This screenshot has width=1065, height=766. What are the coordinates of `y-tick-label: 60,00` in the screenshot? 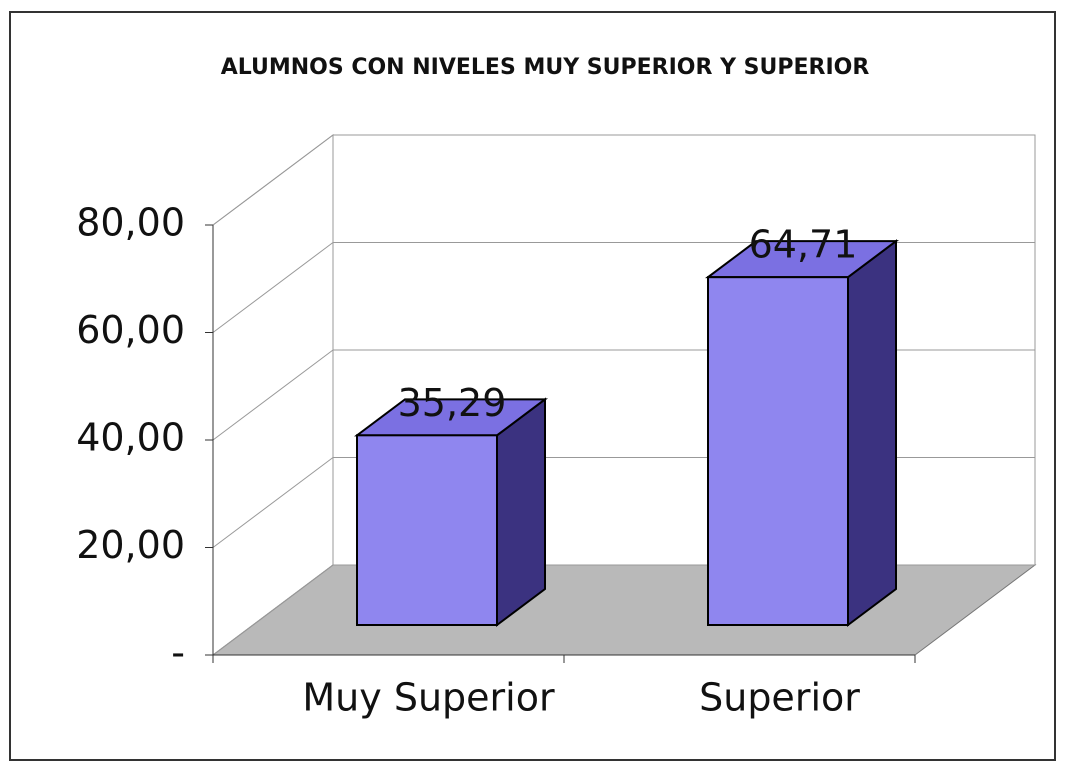 It's located at (130, 330).